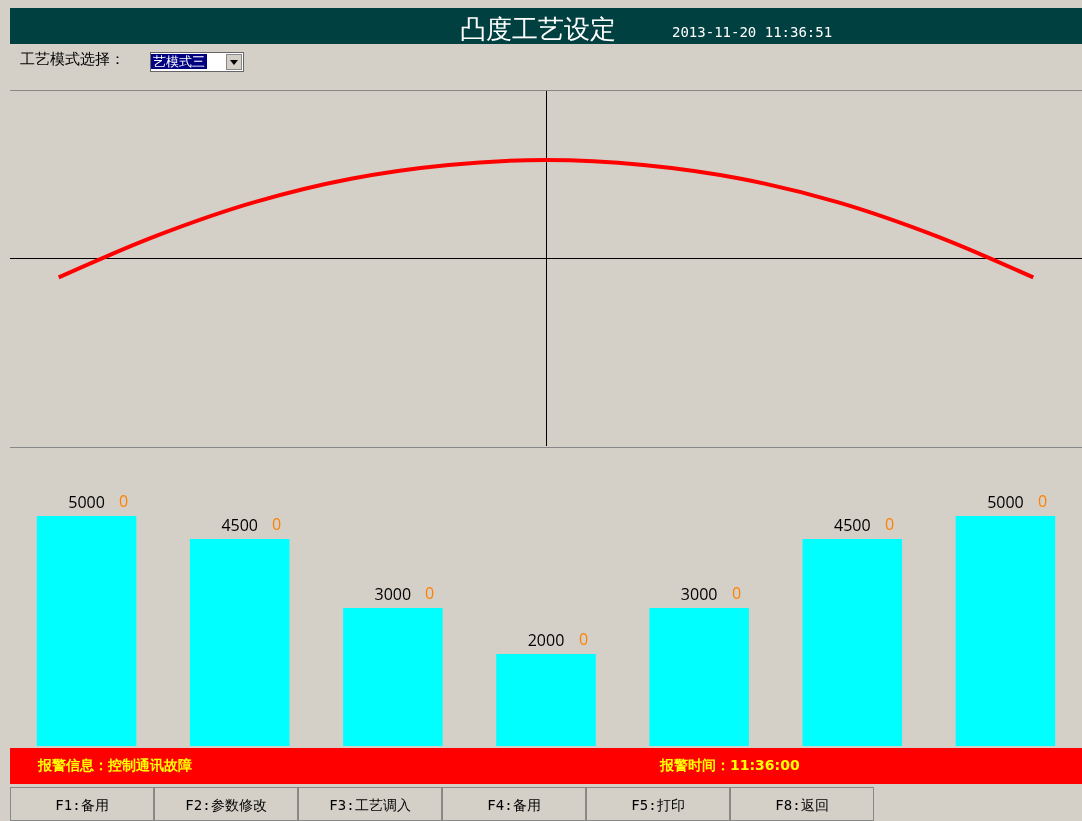 The height and width of the screenshot is (821, 1082). I want to click on text: F3:工艺调入, so click(370, 804).